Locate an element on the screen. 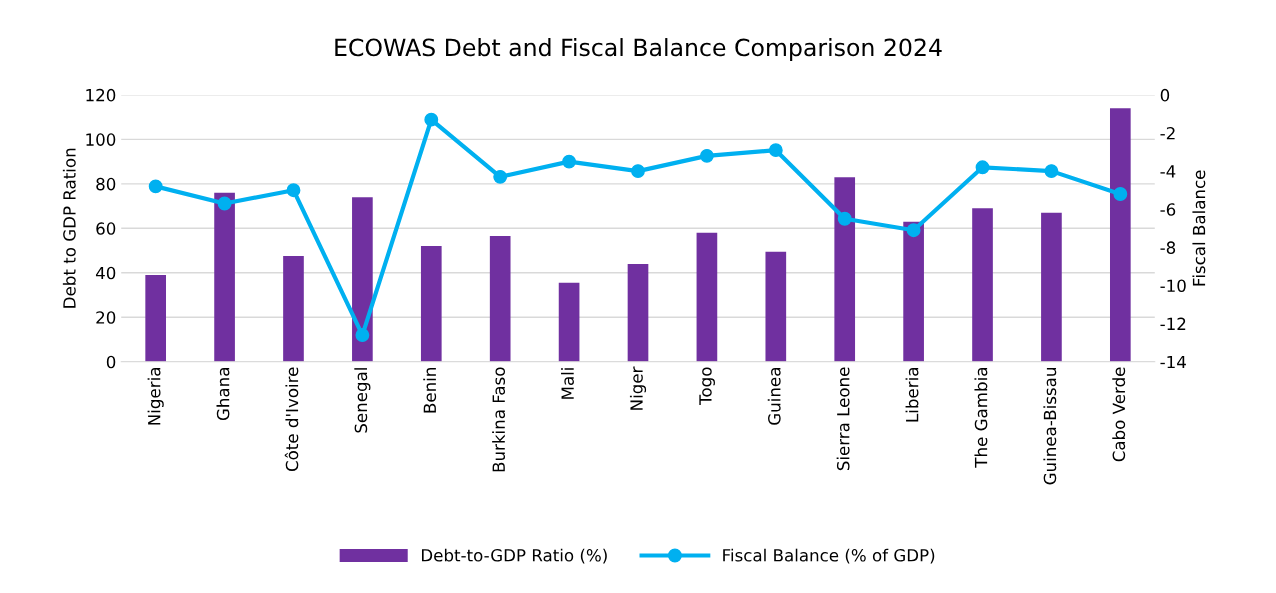 This screenshot has height=593, width=1276. y2-tick-label: -8 is located at coordinates (1168, 247).